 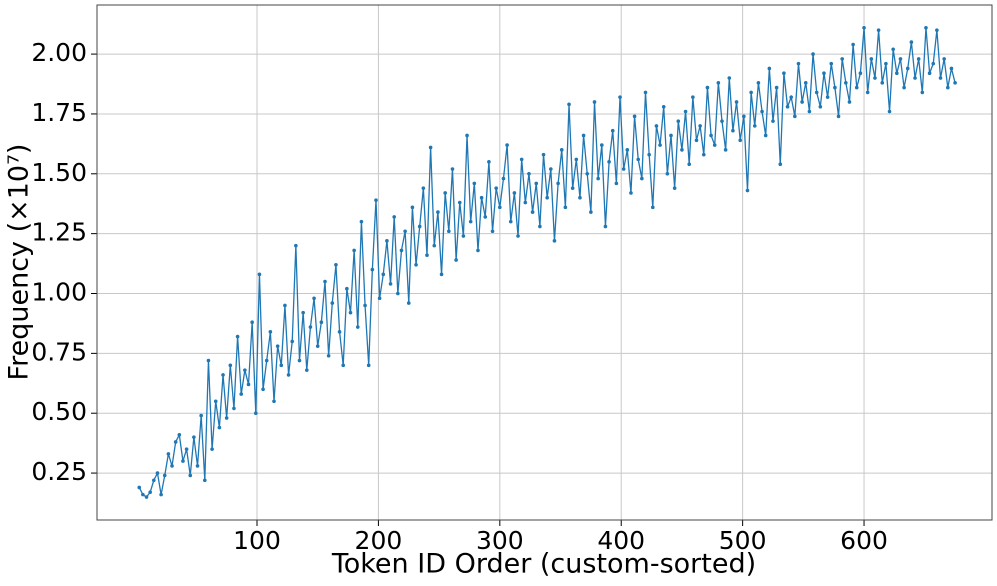 What do you see at coordinates (743, 540) in the screenshot?
I see `x-tick-label: 500` at bounding box center [743, 540].